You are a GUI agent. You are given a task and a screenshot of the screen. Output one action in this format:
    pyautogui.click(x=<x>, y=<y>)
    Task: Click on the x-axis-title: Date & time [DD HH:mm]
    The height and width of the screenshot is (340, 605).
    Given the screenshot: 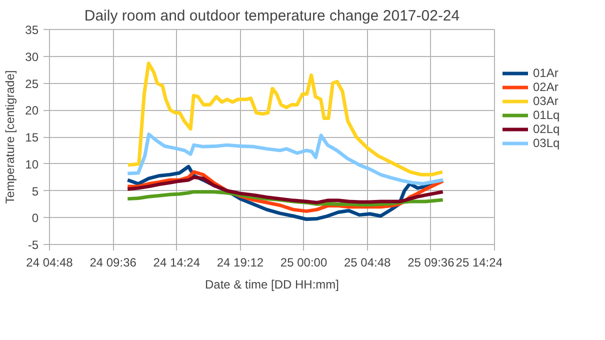 What is the action you would take?
    pyautogui.click(x=272, y=285)
    